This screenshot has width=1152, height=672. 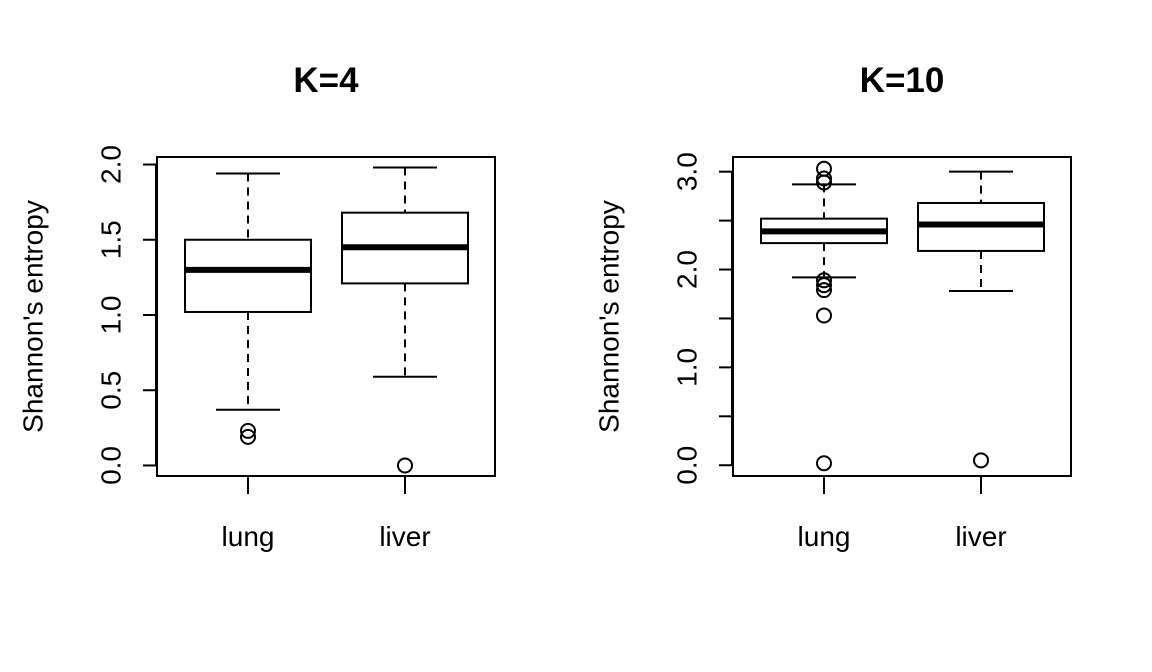 I want to click on chart-title: K=4, so click(x=326, y=80).